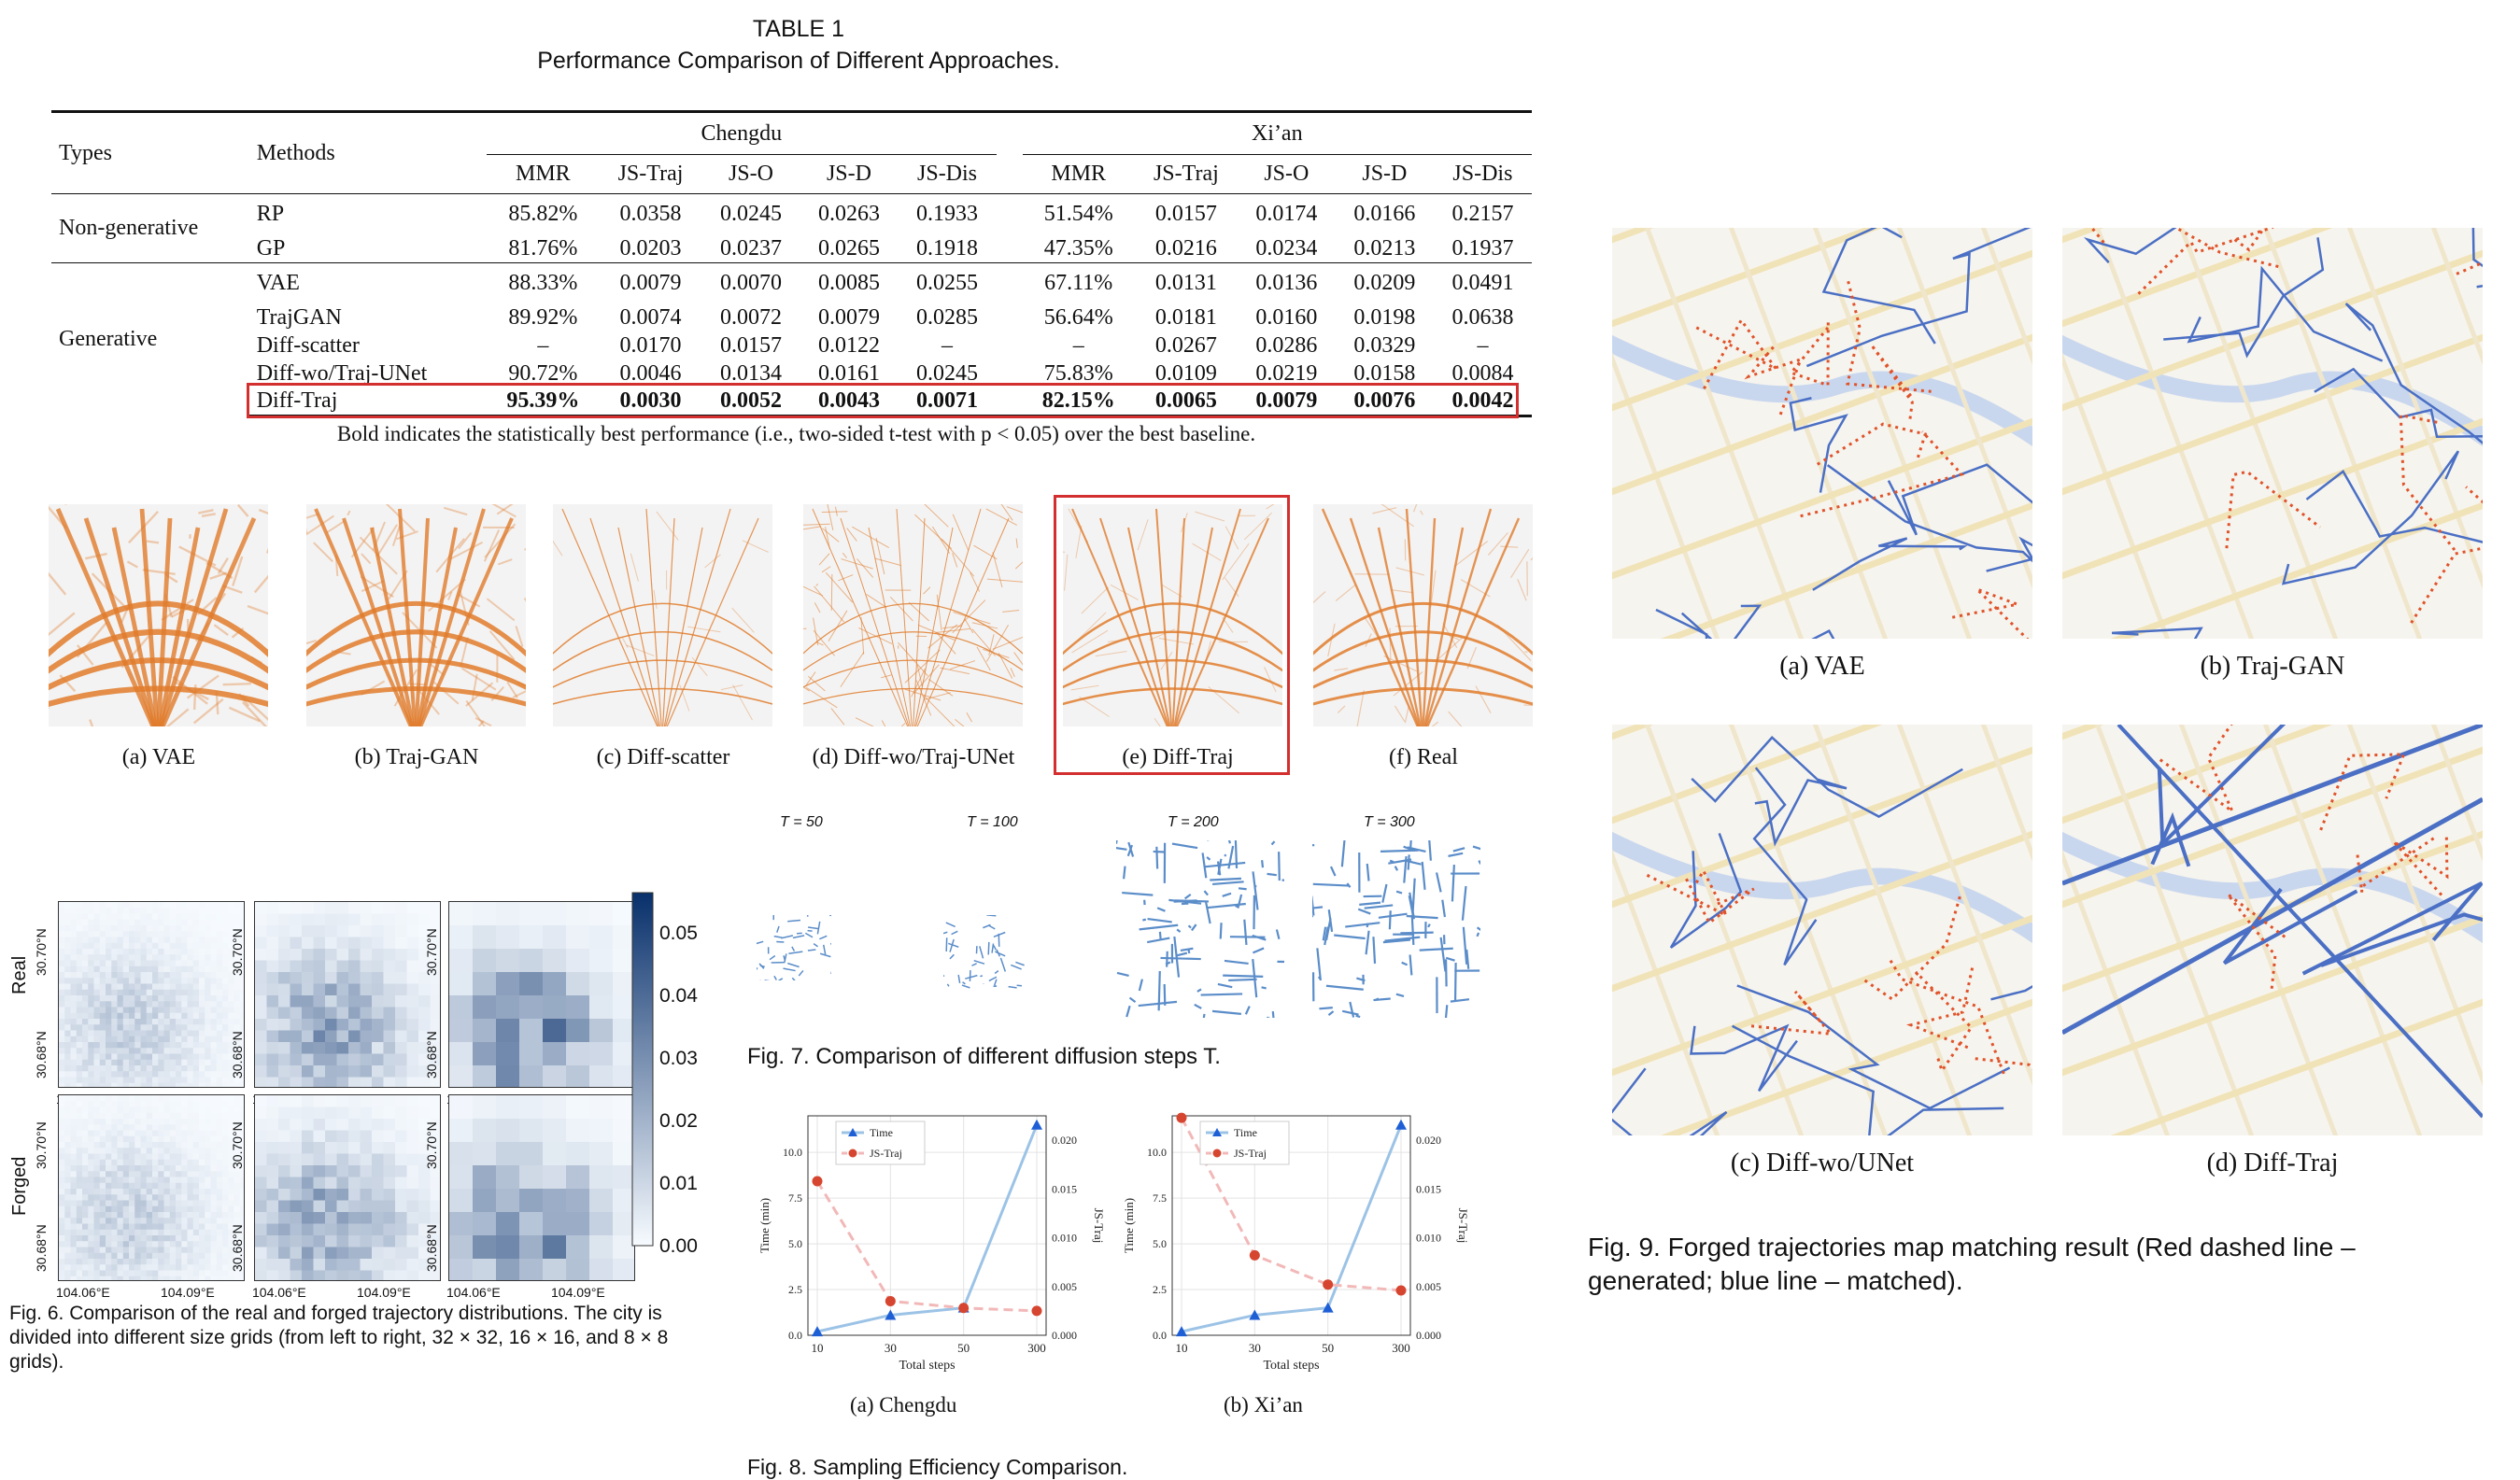 The height and width of the screenshot is (1480, 2520). What do you see at coordinates (1483, 214) in the screenshot?
I see `value-cell: 0.2157` at bounding box center [1483, 214].